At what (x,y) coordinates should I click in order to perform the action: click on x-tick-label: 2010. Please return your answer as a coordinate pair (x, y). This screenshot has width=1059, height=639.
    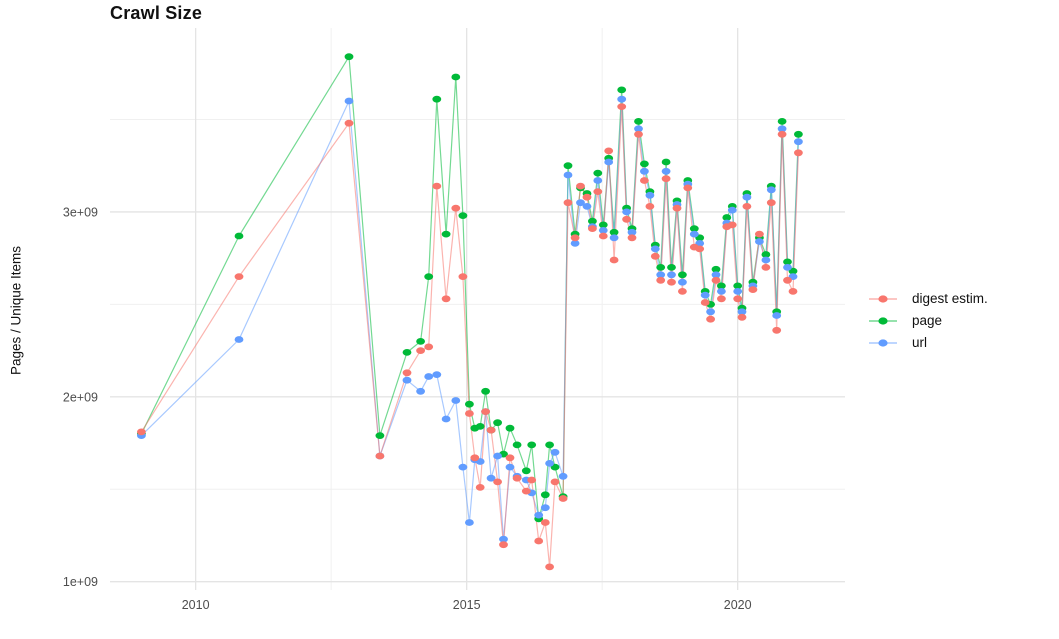
    Looking at the image, I should click on (196, 605).